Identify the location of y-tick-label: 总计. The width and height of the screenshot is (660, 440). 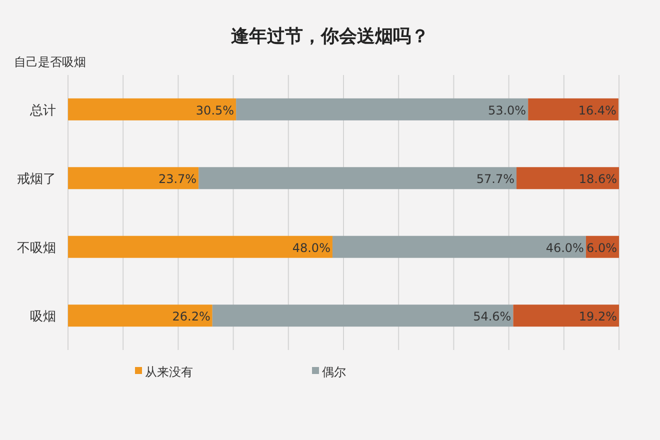
(42, 110).